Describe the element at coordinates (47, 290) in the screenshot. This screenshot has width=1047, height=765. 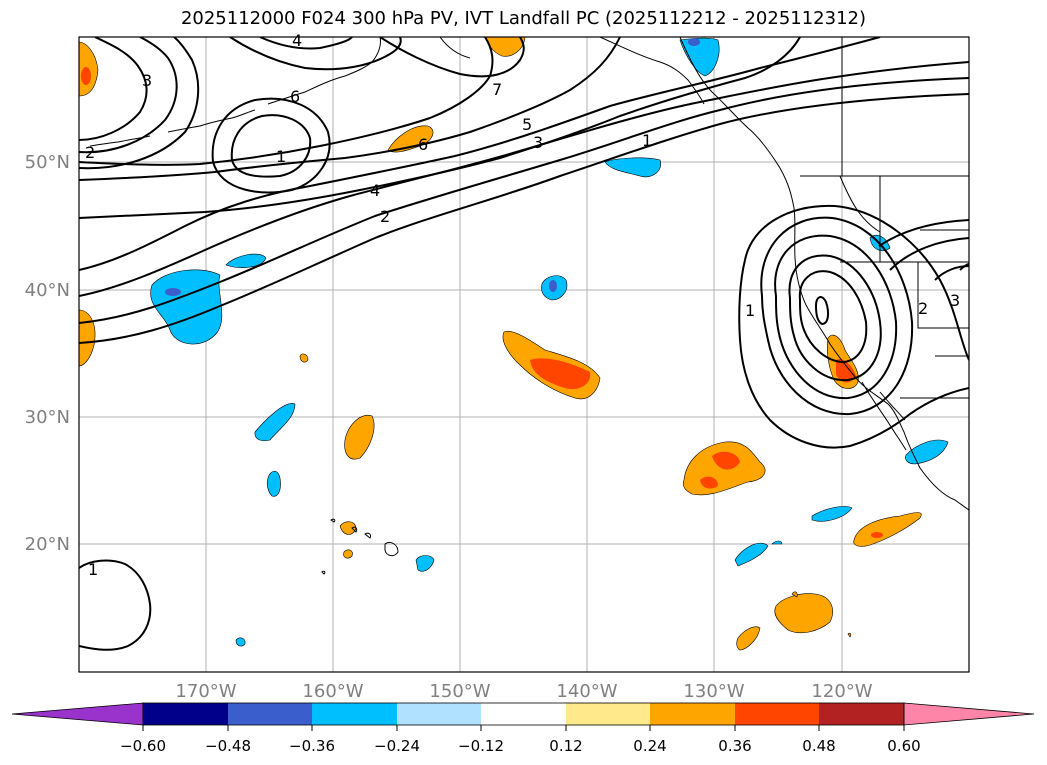
I see `lat-label-40n: 40°N` at that location.